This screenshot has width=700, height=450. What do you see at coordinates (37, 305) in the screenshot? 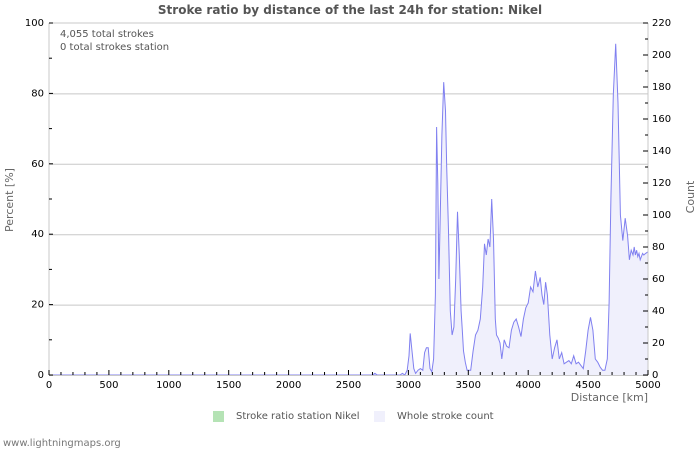
I see `y-tick-label-left: 20` at bounding box center [37, 305].